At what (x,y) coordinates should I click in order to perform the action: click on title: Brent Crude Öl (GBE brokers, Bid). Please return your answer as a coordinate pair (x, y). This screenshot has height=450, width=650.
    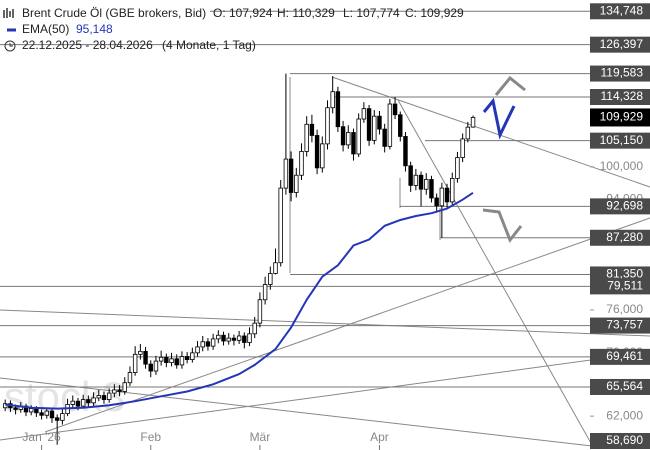
    Looking at the image, I should click on (114, 13).